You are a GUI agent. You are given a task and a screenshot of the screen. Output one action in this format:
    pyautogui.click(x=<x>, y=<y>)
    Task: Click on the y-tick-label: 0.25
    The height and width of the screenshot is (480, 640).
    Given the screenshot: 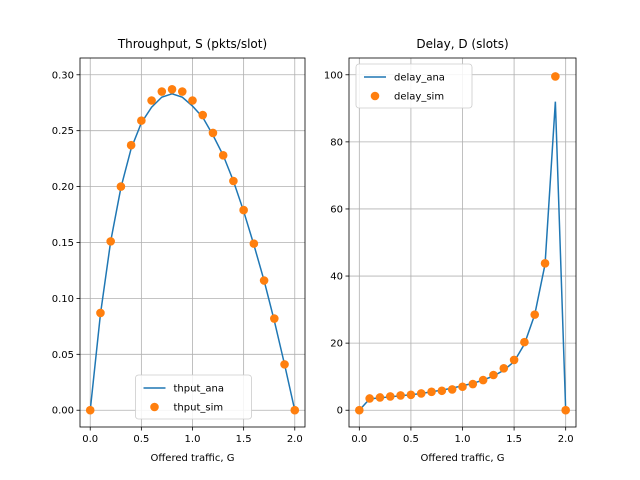 What is the action you would take?
    pyautogui.click(x=63, y=131)
    